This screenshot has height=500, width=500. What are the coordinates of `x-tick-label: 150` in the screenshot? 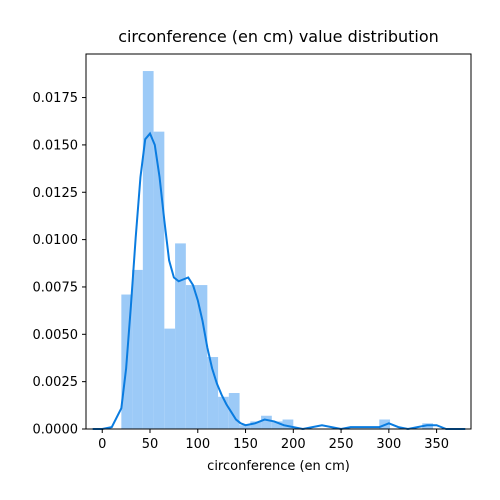 It's located at (245, 444).